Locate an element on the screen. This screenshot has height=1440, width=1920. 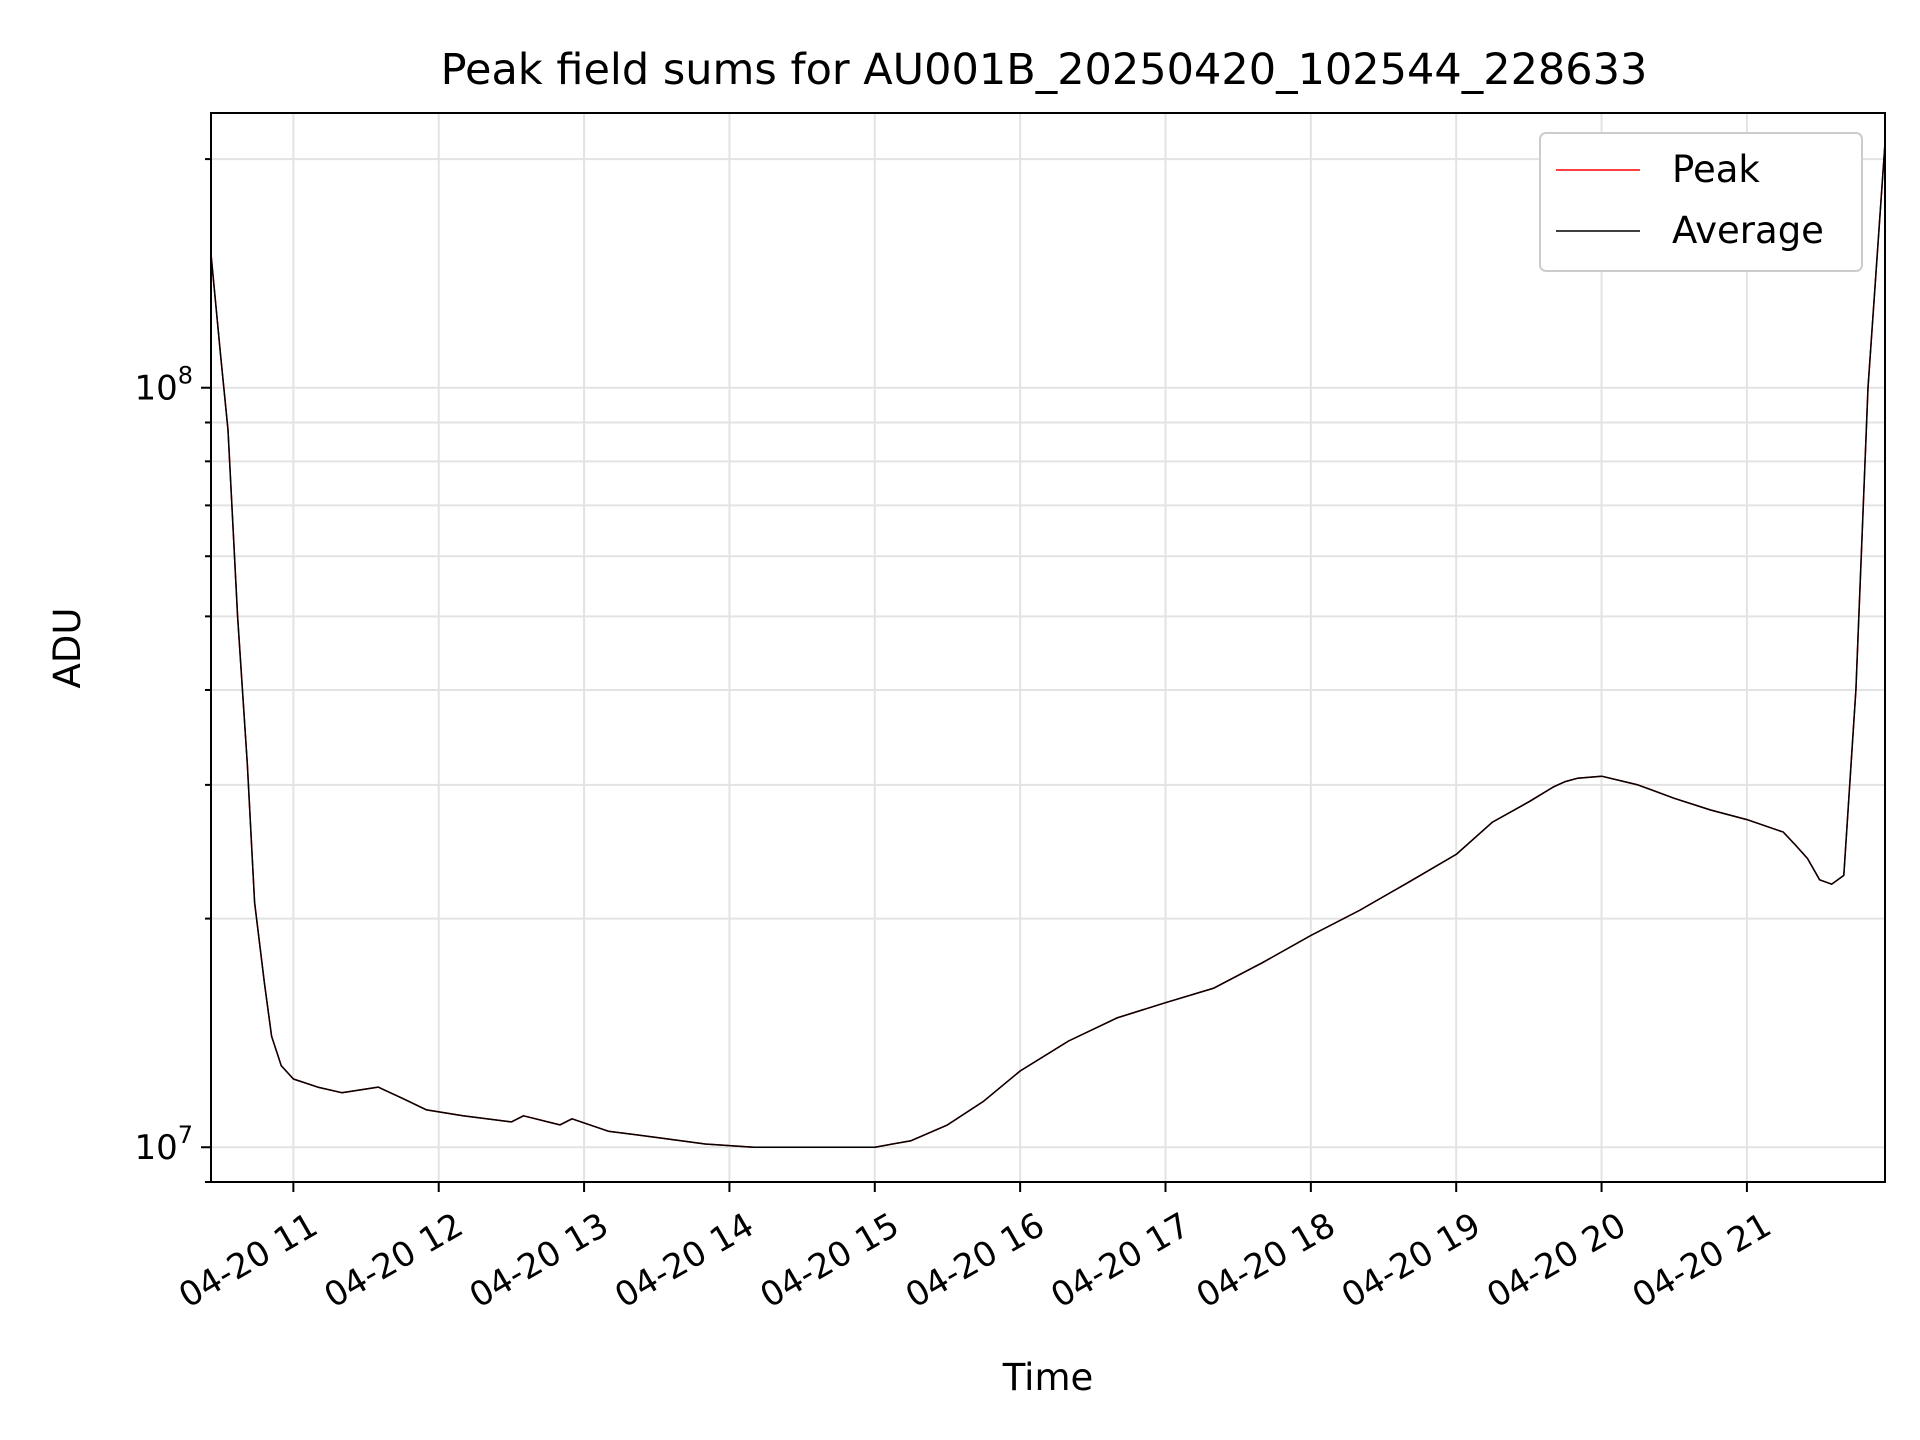
legend-box is located at coordinates (1701, 202).